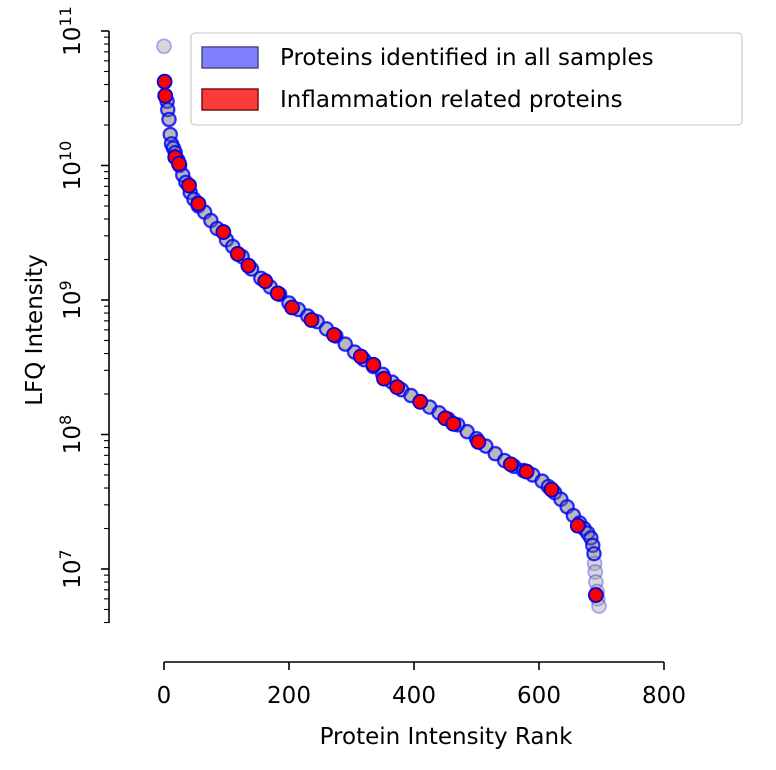 This screenshot has width=776, height=770. Describe the element at coordinates (71, 299) in the screenshot. I see `y-tick-label: 109` at that location.